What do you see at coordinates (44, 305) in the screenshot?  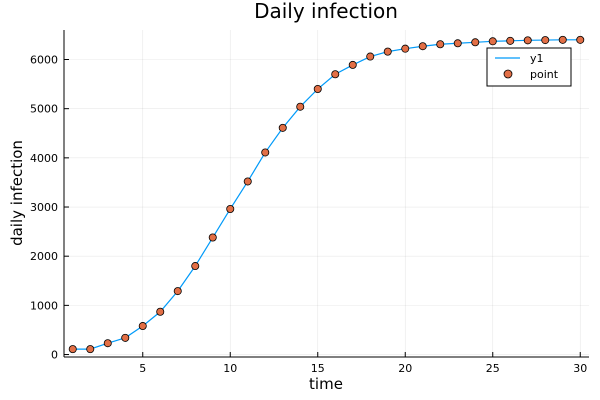 I see `y-tick-label: 1000` at bounding box center [44, 305].